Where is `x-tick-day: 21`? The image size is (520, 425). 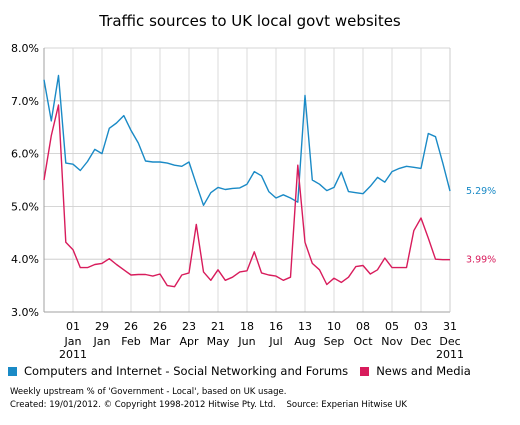
x-tick-day: 21 is located at coordinates (218, 326).